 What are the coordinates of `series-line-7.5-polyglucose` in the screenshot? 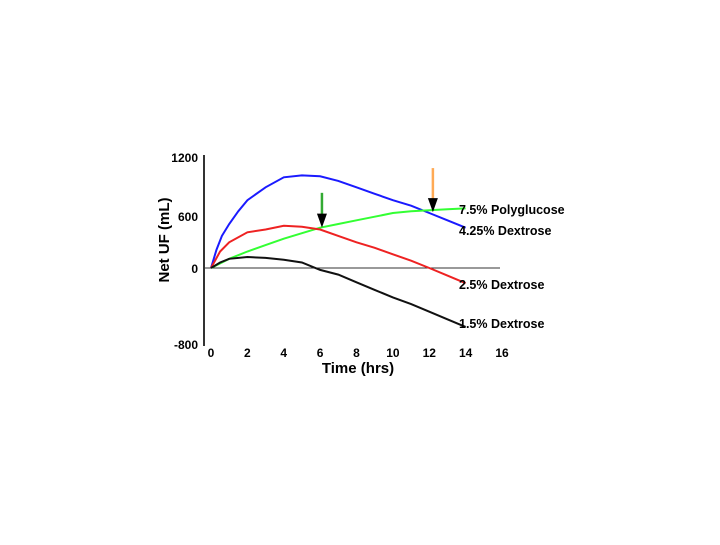 It's located at (338, 238).